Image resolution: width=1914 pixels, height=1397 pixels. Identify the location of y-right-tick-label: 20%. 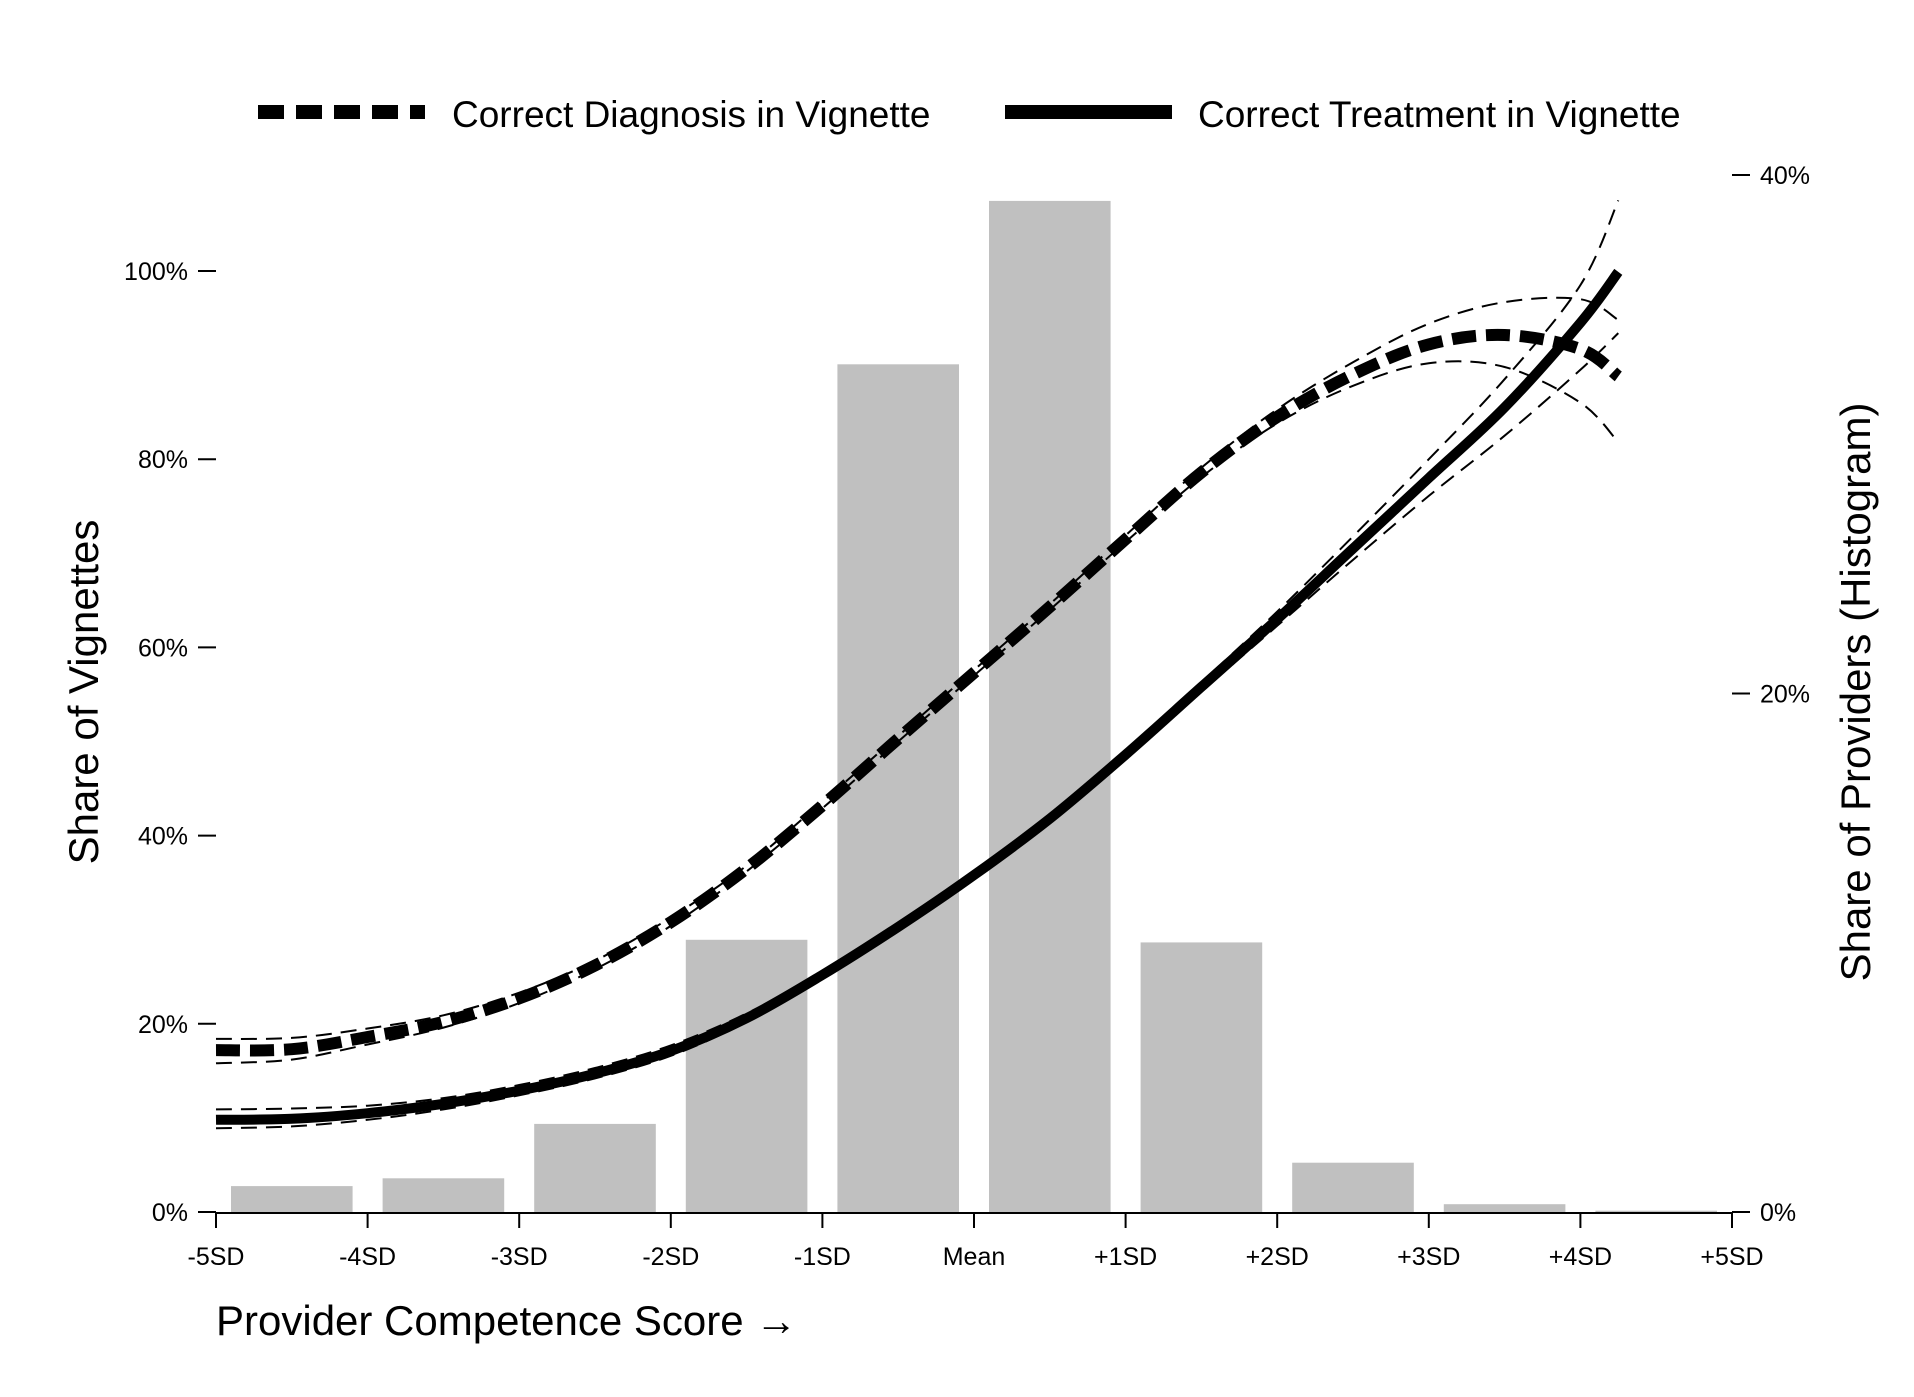
(1785, 695).